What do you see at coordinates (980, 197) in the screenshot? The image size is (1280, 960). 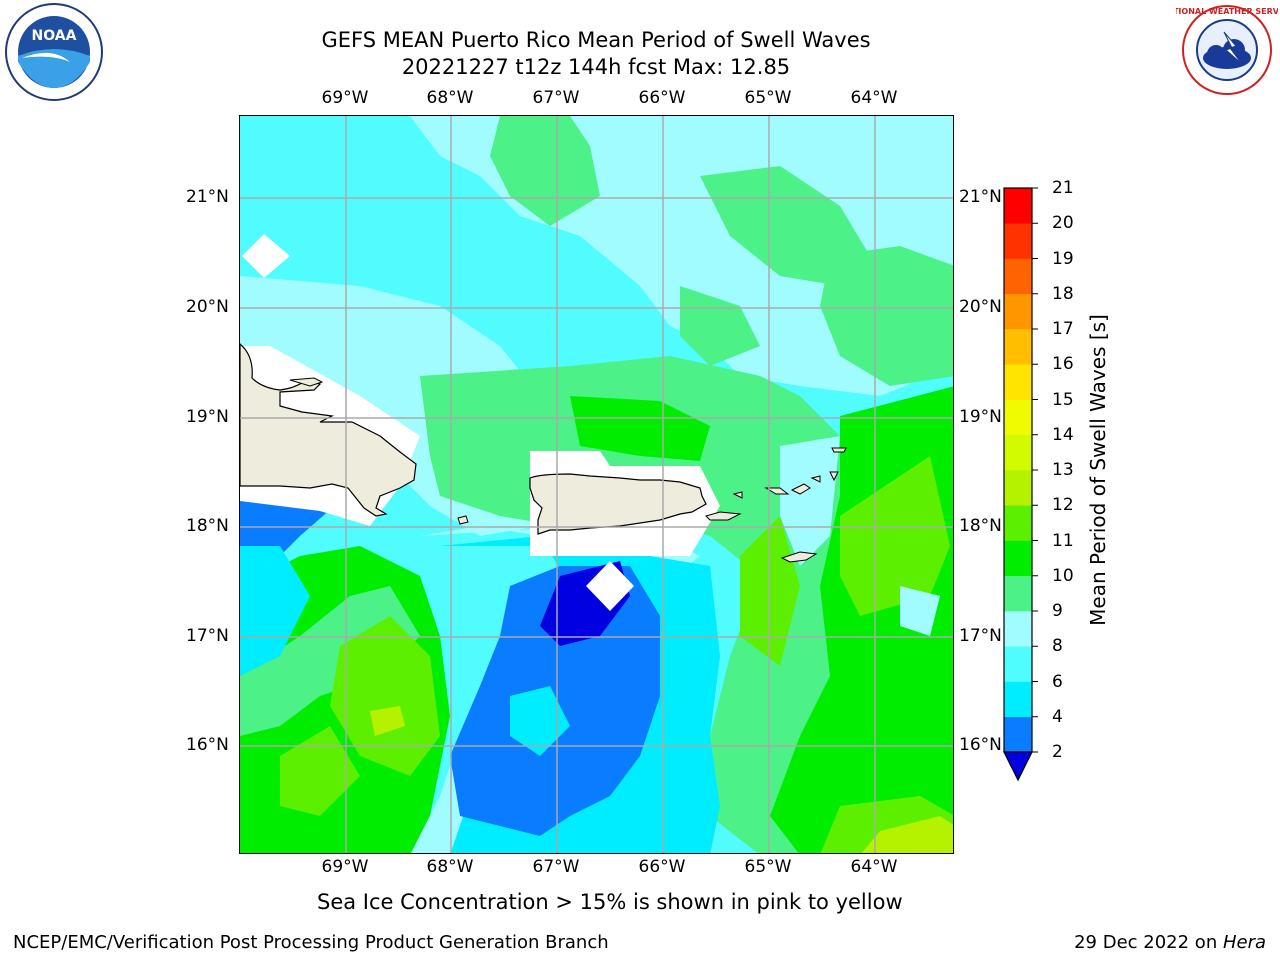 I see `lat-label-right: 21°N` at bounding box center [980, 197].